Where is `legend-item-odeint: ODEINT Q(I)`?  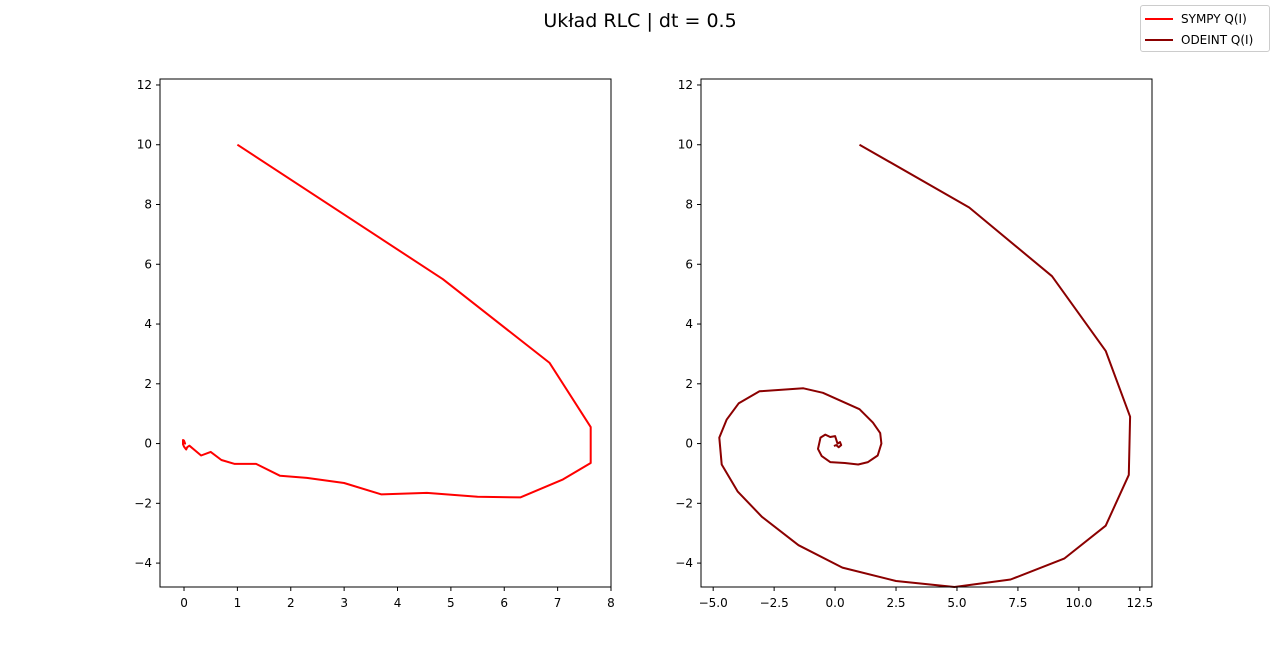
legend-item-odeint: ODEINT Q(I) is located at coordinates (1199, 40).